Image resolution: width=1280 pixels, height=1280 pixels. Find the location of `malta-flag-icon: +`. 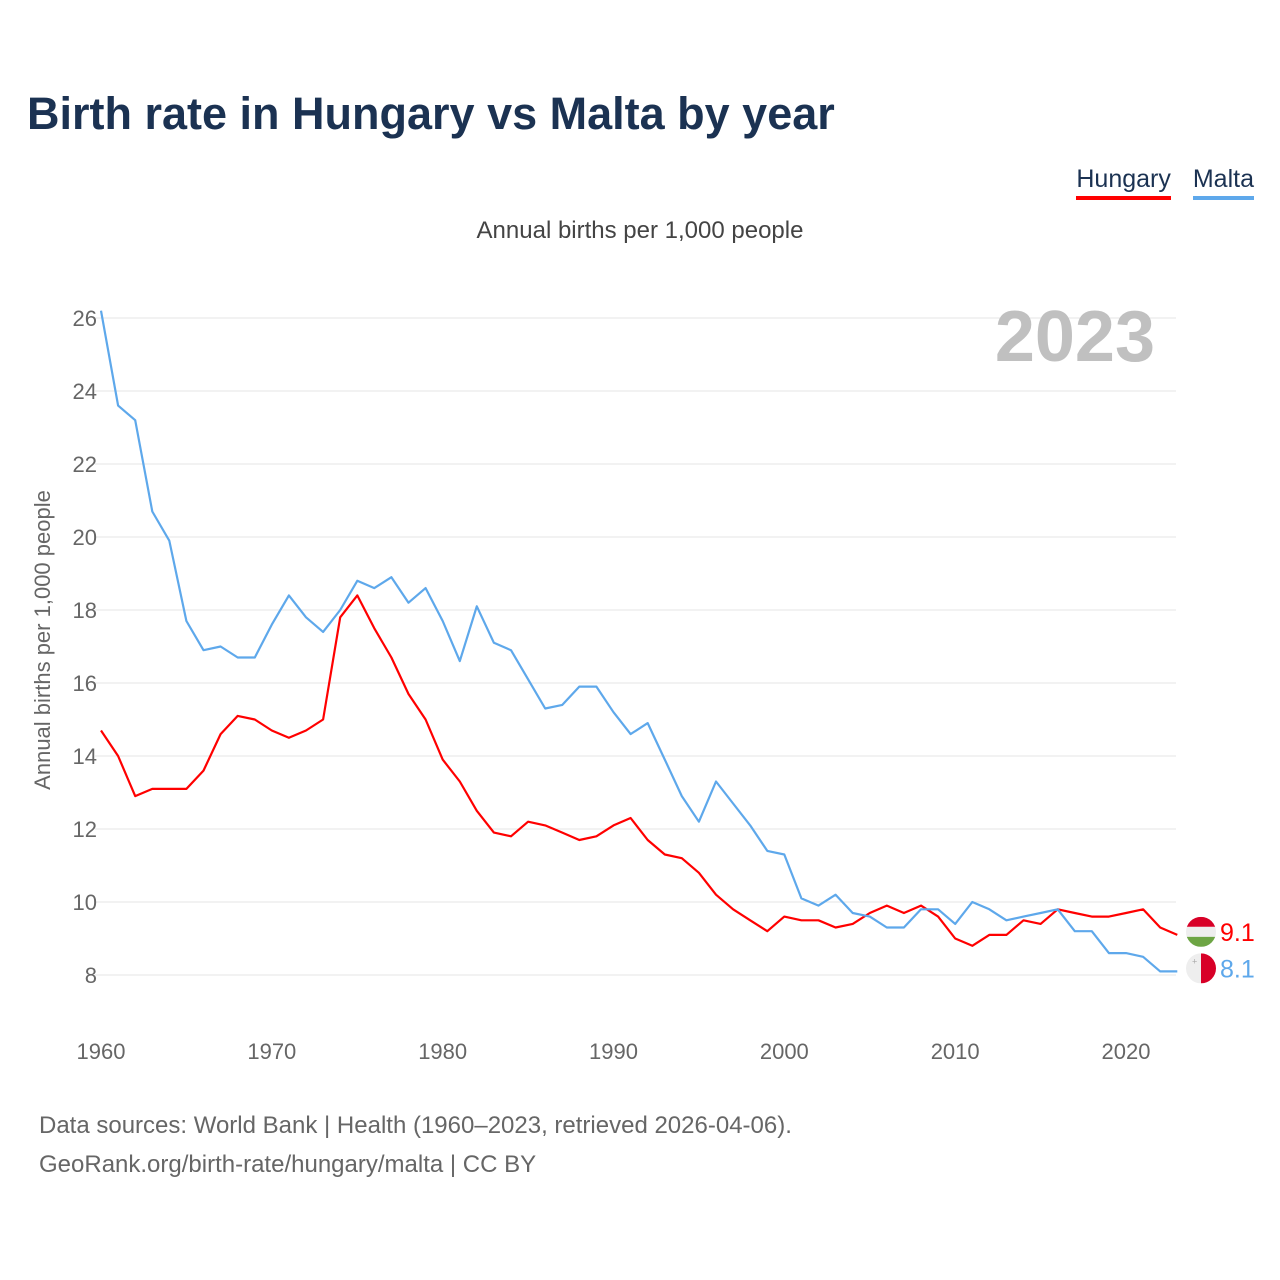

malta-flag-icon: + is located at coordinates (1201, 968).